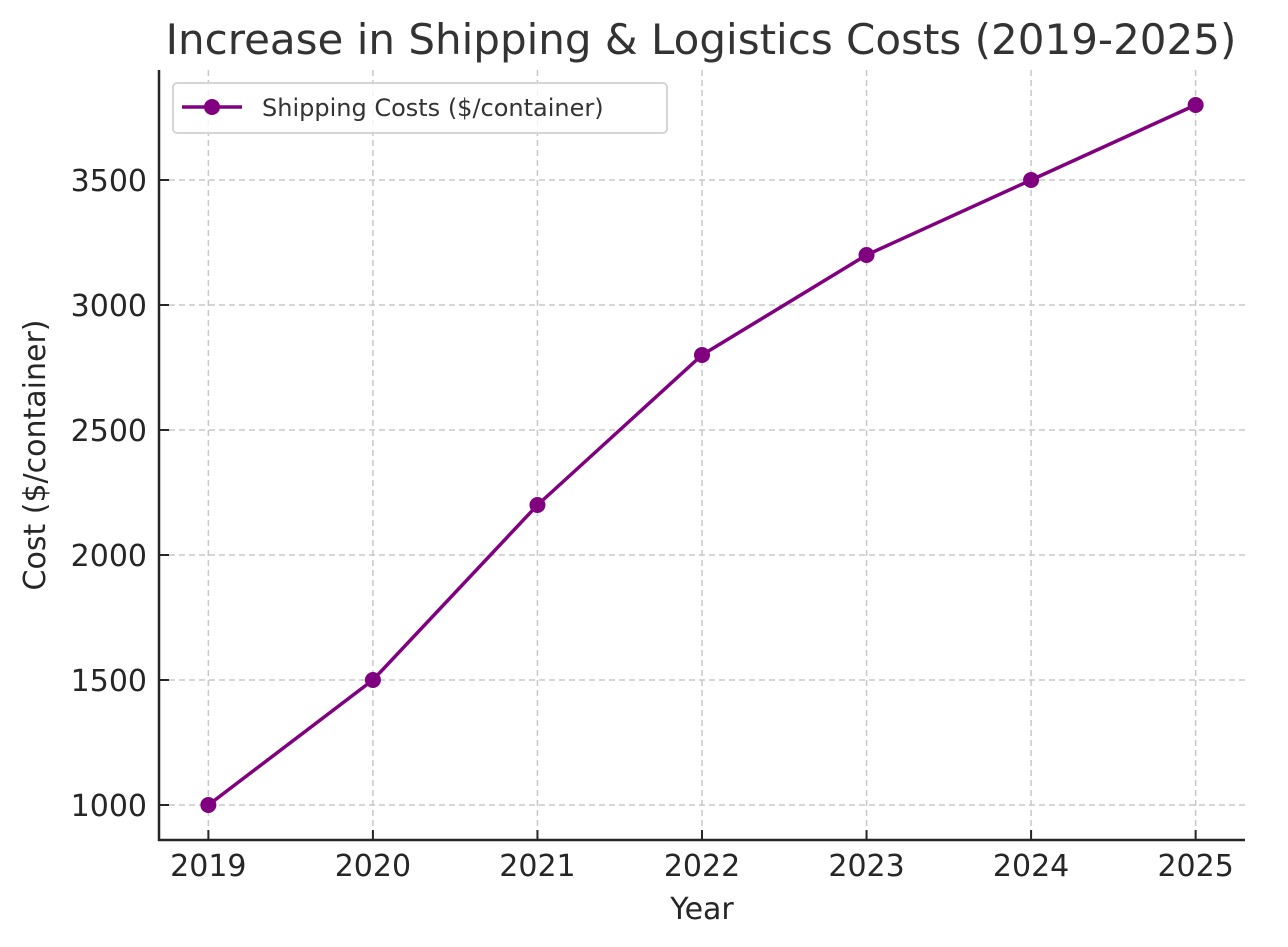 This screenshot has width=1288, height=947. What do you see at coordinates (109, 681) in the screenshot?
I see `y-tick-label: 1500` at bounding box center [109, 681].